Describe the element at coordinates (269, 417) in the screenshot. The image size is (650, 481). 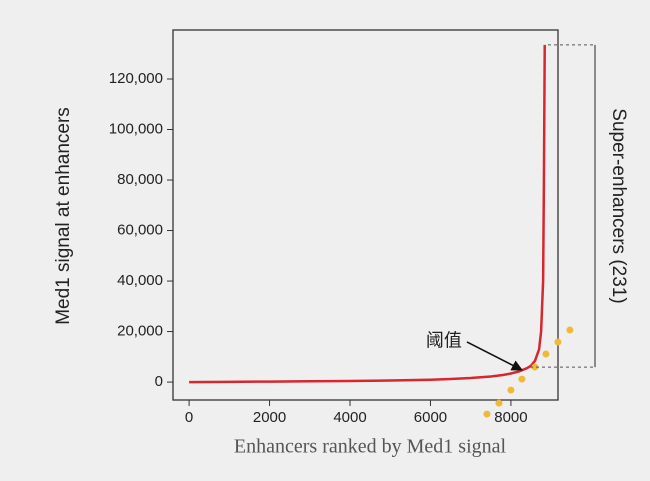
I see `x-tick-label: 2000` at that location.